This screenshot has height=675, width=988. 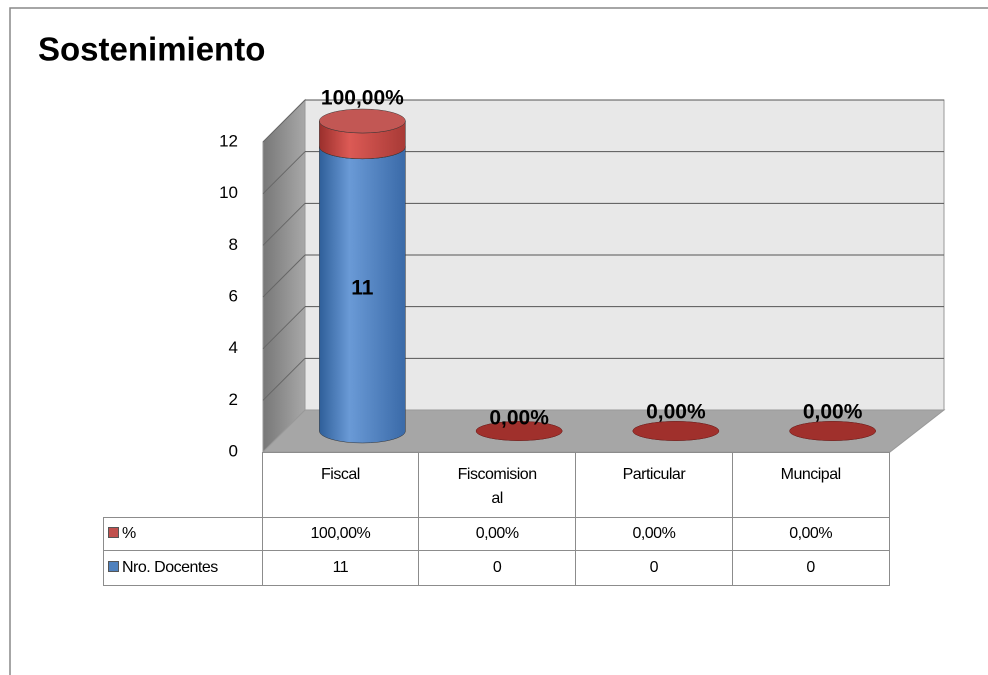 I want to click on data-label: 100,00%, so click(x=362, y=98).